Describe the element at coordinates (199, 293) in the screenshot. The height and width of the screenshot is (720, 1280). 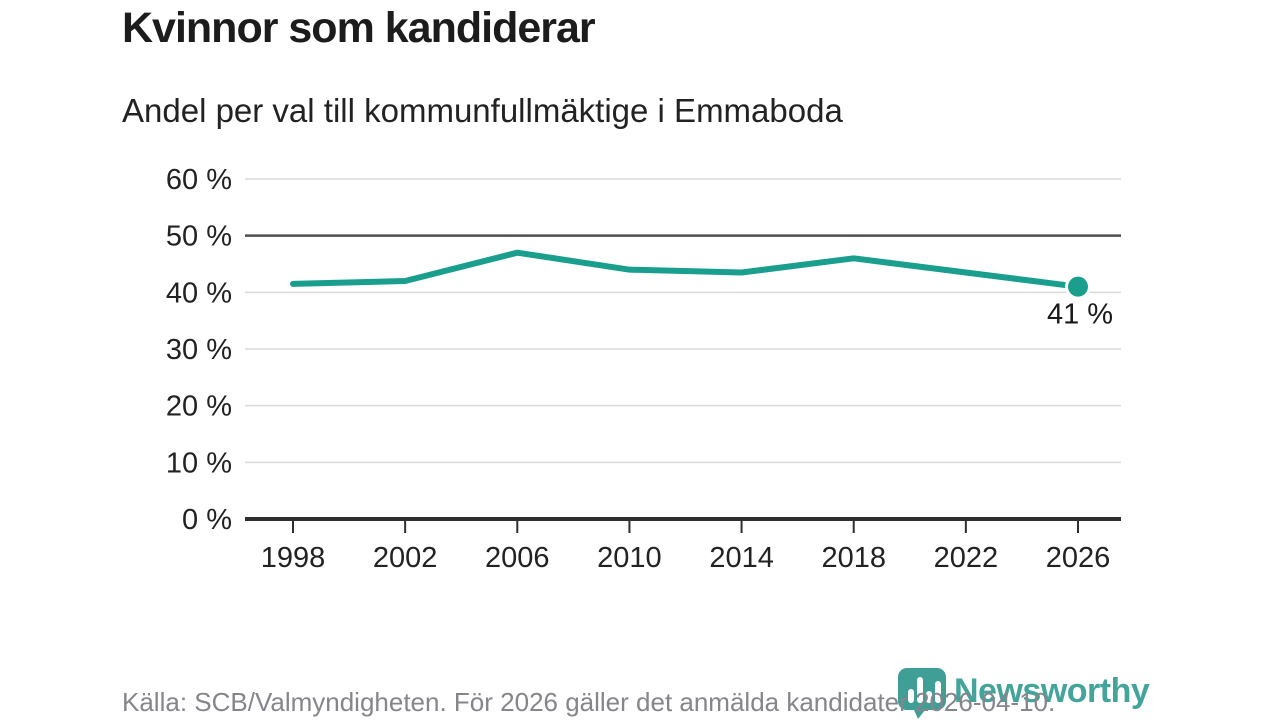
I see `y-axis-tick-label: 40 %` at that location.